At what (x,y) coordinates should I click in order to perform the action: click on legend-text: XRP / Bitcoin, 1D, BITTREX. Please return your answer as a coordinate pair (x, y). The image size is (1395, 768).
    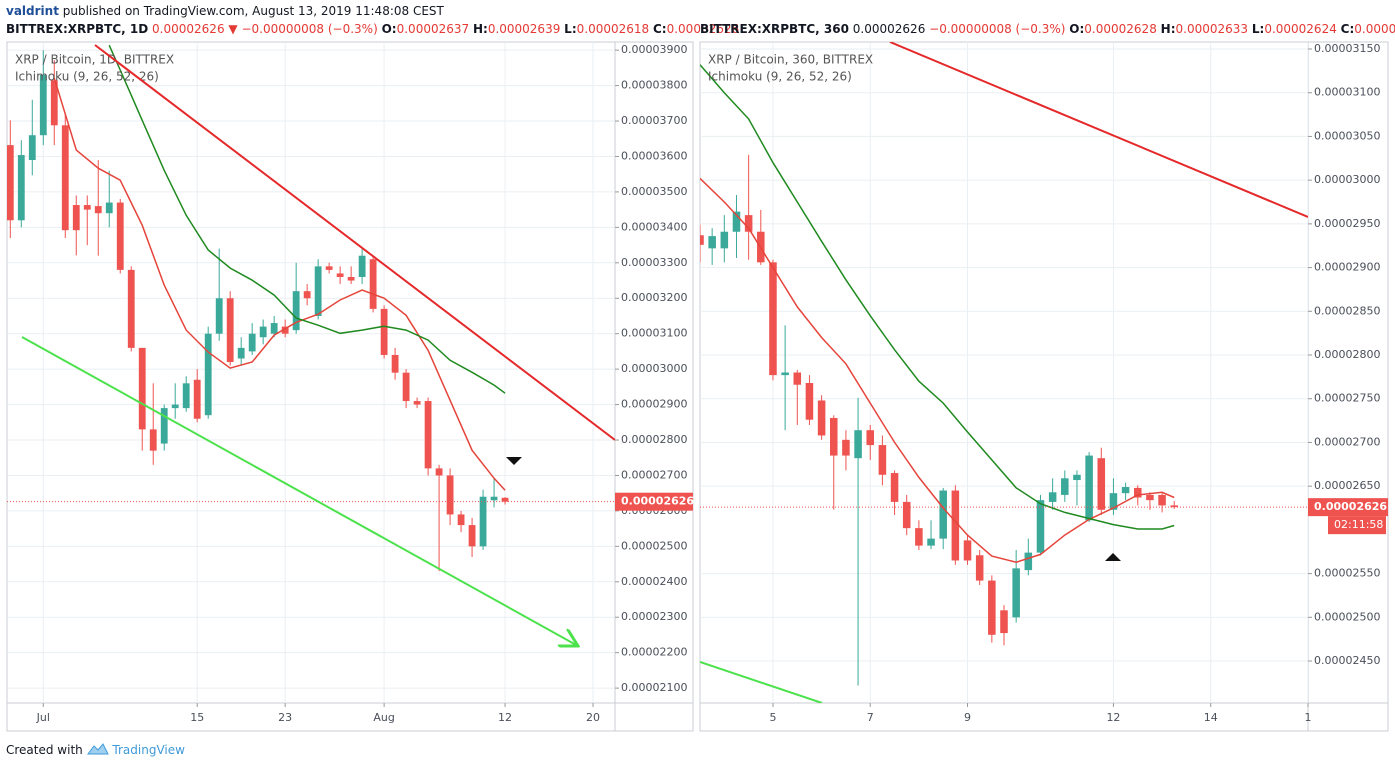
    Looking at the image, I should click on (94, 60).